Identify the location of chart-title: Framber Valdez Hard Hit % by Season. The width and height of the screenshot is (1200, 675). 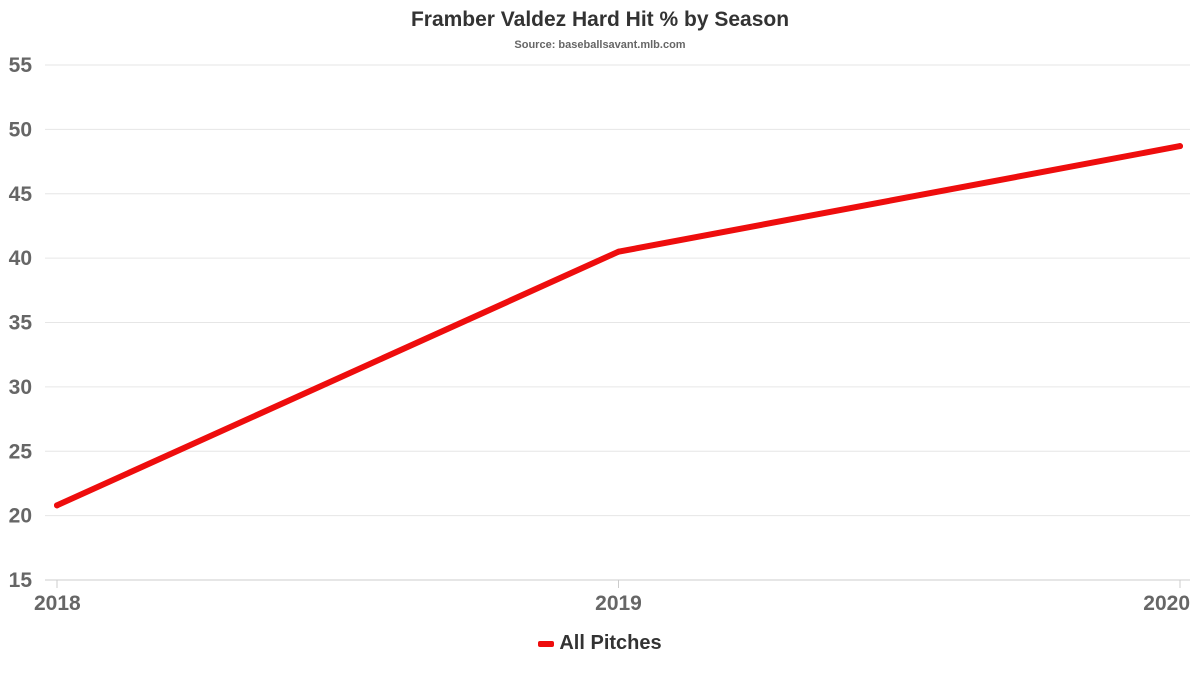
(600, 19).